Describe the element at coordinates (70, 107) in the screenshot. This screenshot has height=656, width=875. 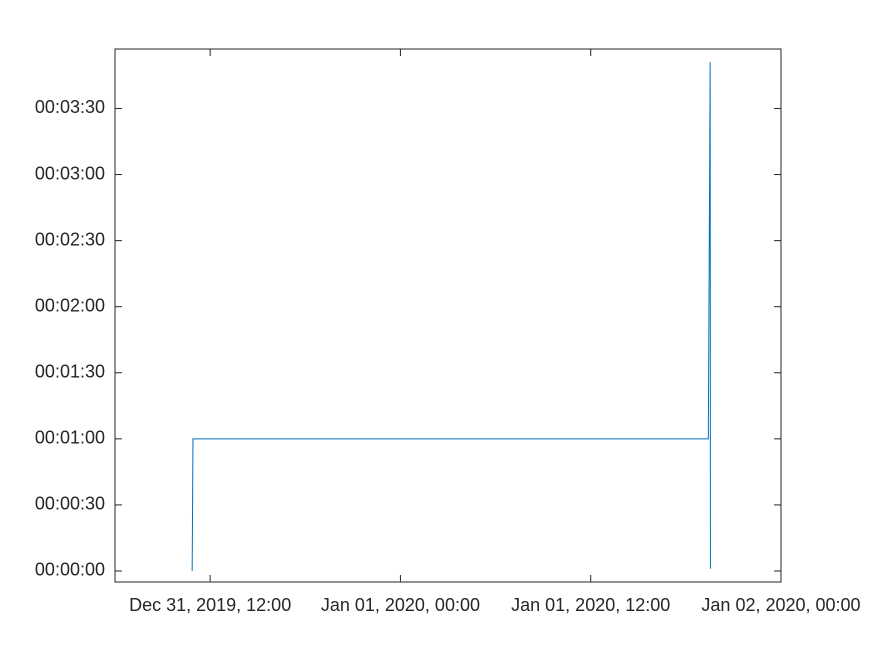
I see `y-tick-label: 00:03:30` at that location.